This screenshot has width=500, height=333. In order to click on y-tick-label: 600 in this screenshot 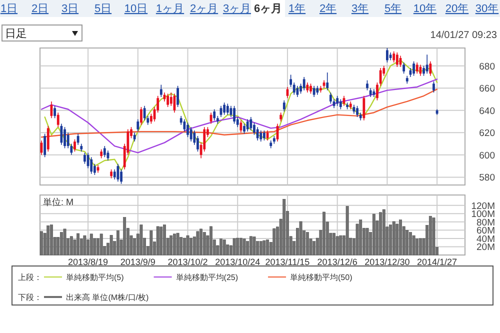, I will do `click(487, 156)`.